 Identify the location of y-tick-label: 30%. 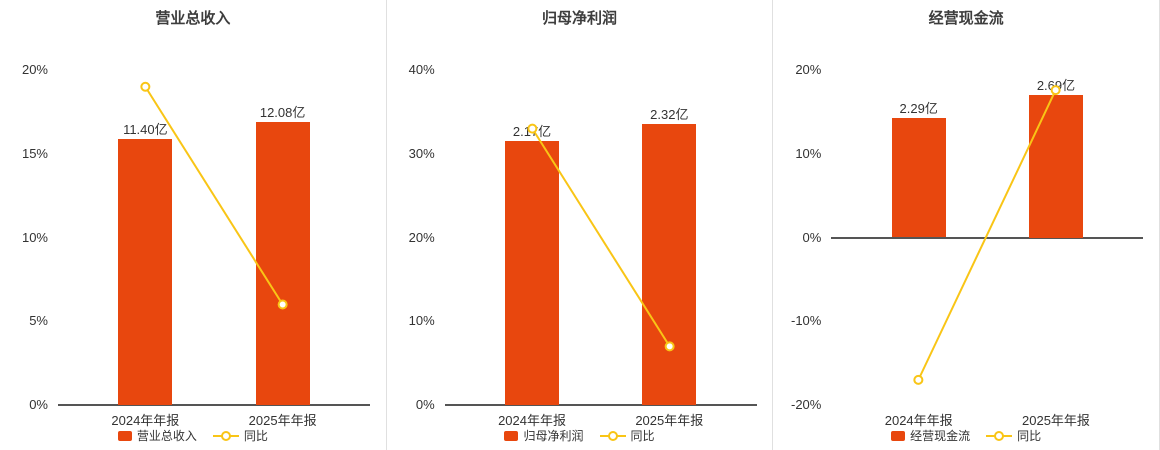
(421, 153).